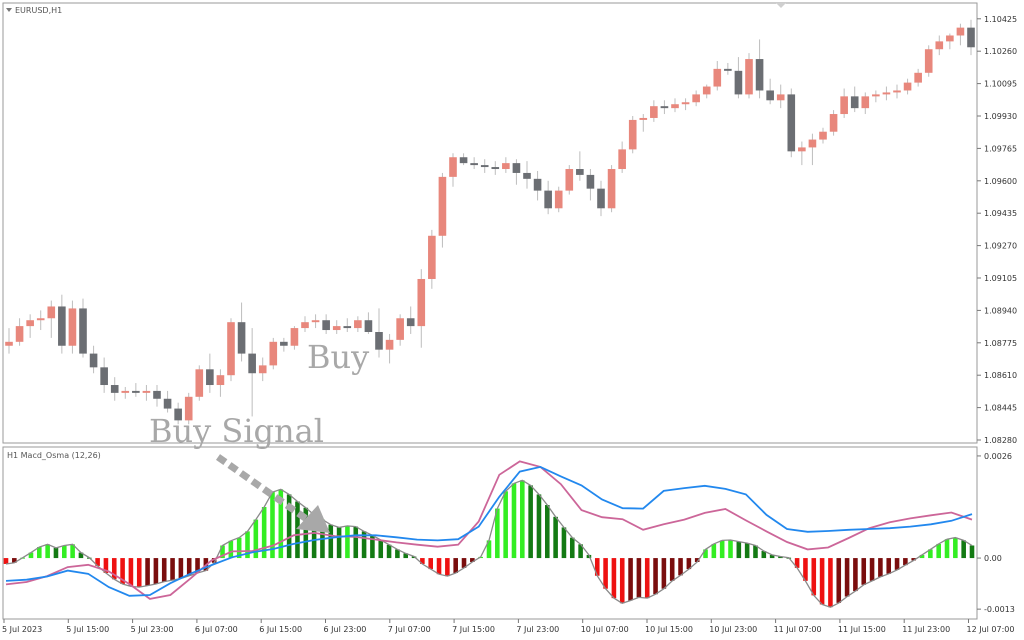 The image size is (1024, 640). What do you see at coordinates (926, 629) in the screenshot?
I see `time-tick-label: 11 Jul 23:00` at bounding box center [926, 629].